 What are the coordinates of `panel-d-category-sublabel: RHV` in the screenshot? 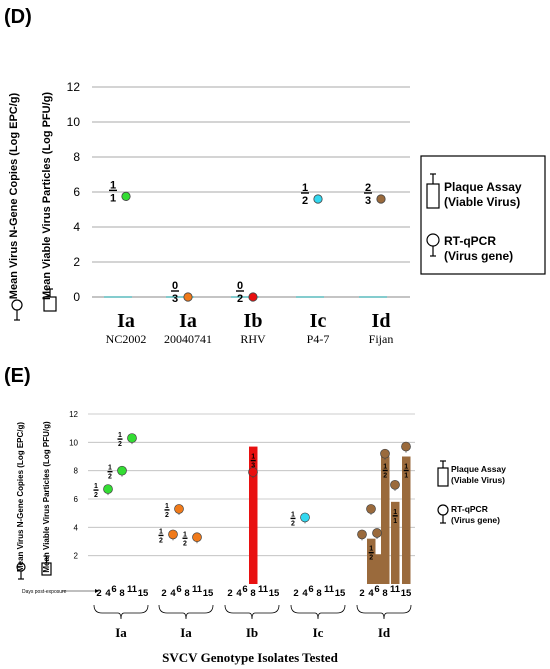 It's located at (253, 339).